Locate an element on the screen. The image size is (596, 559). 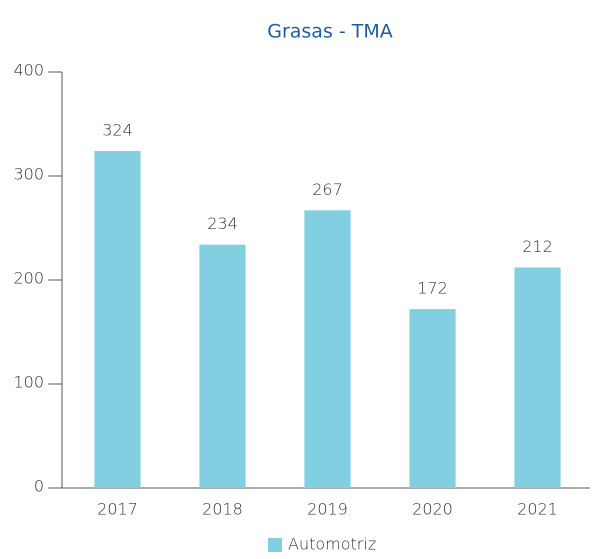
x-tick-label: 2017 is located at coordinates (117, 509).